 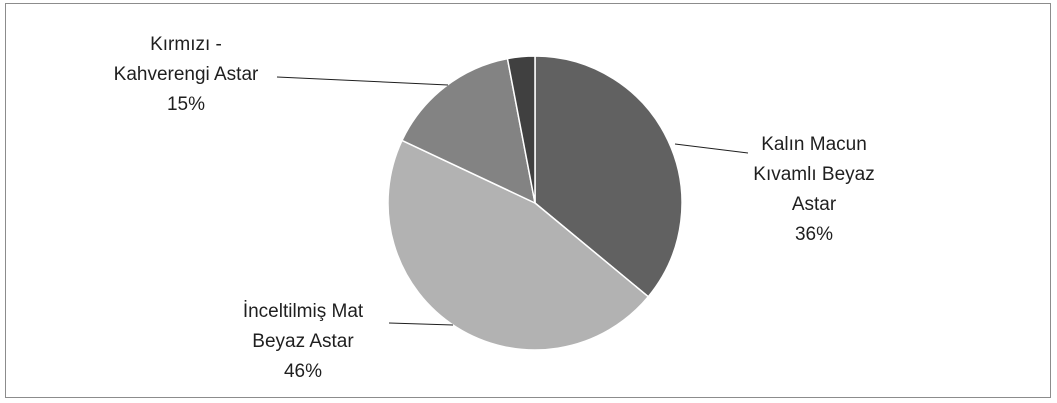 I want to click on slice-category-label: Beyaz Astar, so click(x=303, y=341).